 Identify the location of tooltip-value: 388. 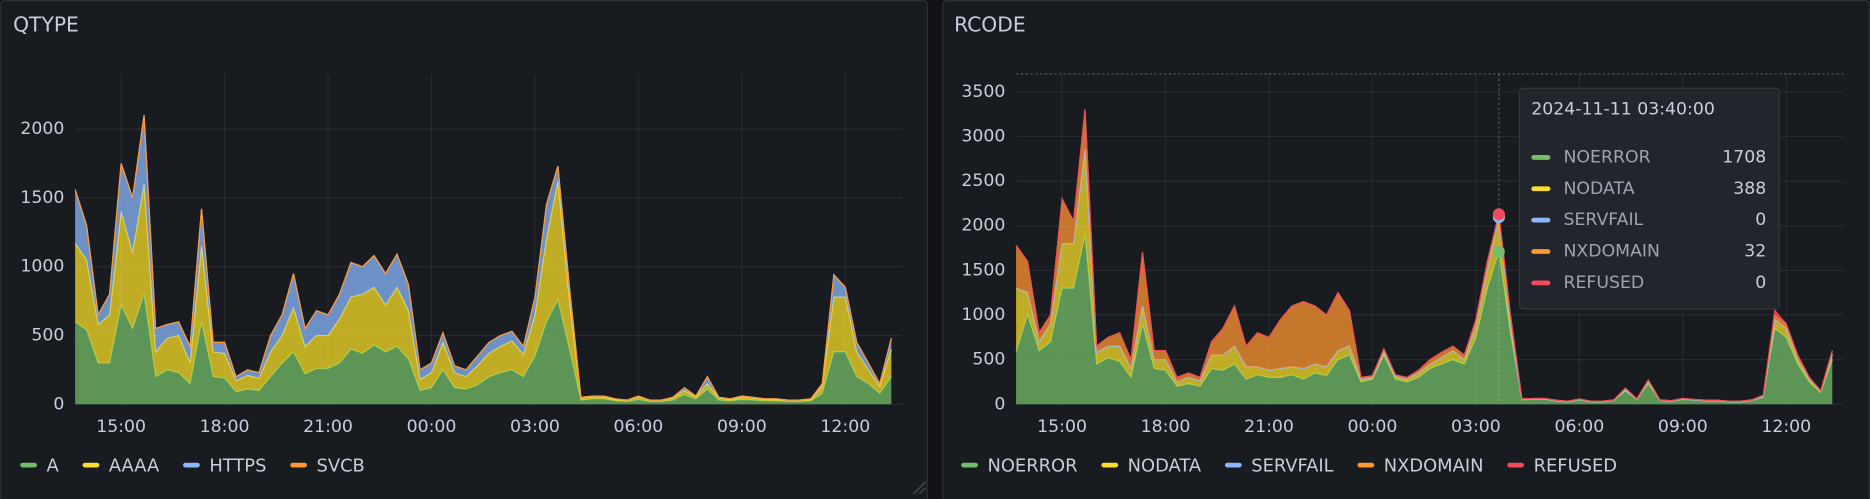
(1749, 189).